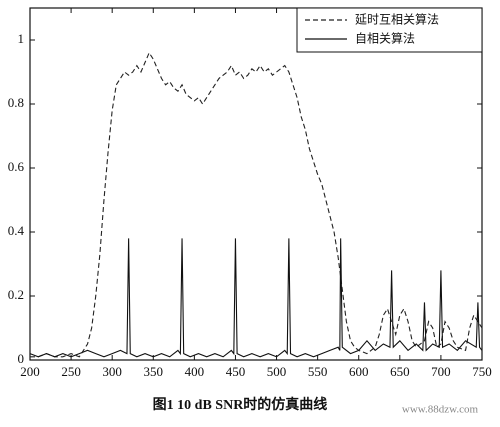 The image size is (500, 427). Describe the element at coordinates (71, 371) in the screenshot. I see `x-tick-label: 250` at that location.